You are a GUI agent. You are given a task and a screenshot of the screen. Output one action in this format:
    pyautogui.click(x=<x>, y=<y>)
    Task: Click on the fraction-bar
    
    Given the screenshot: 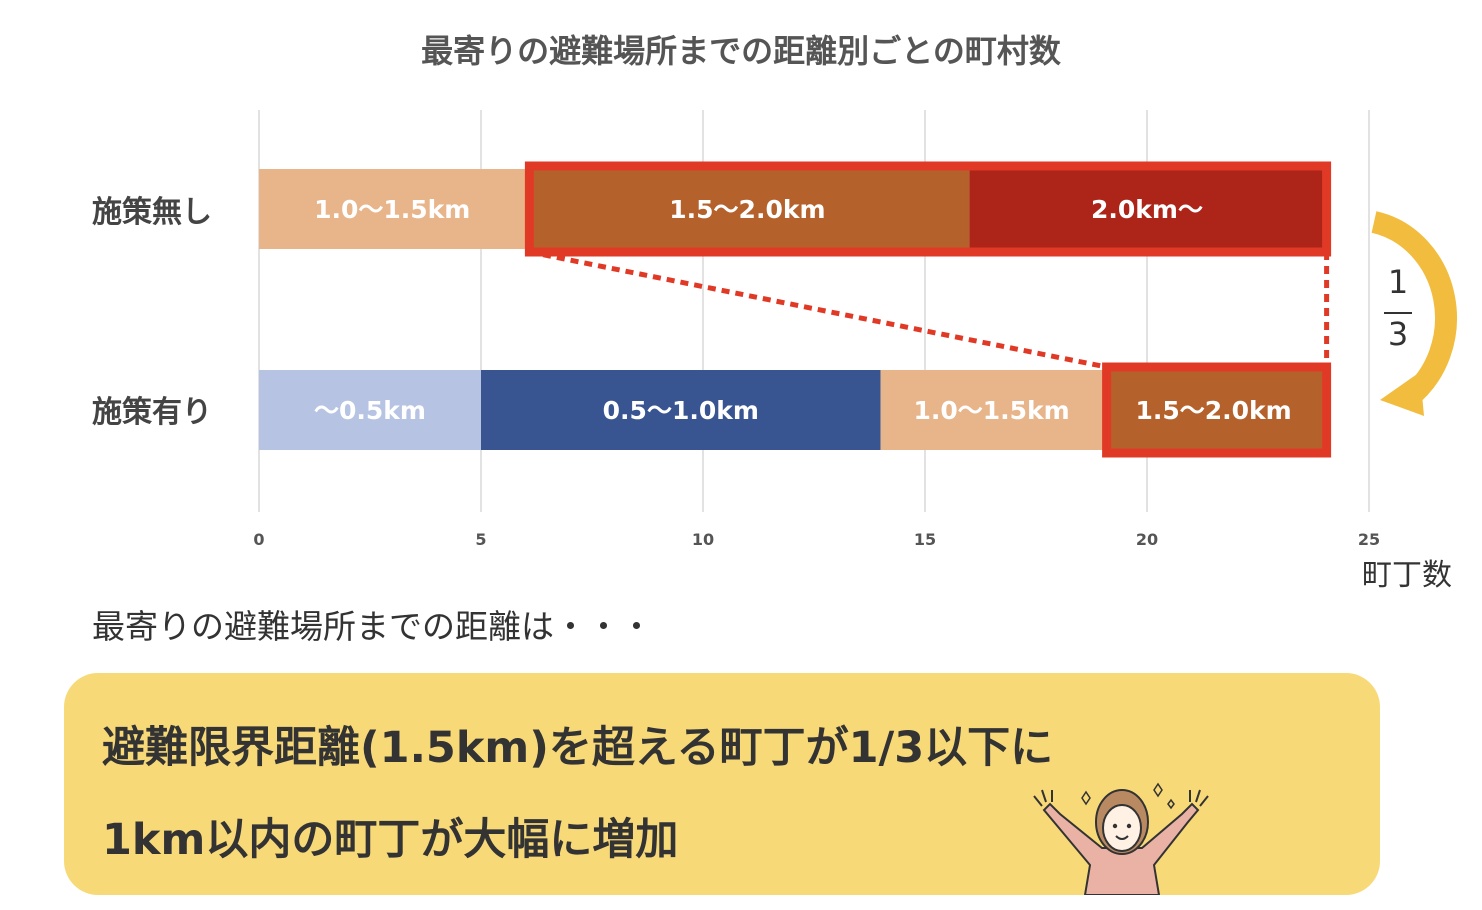 What is the action you would take?
    pyautogui.click(x=1398, y=313)
    